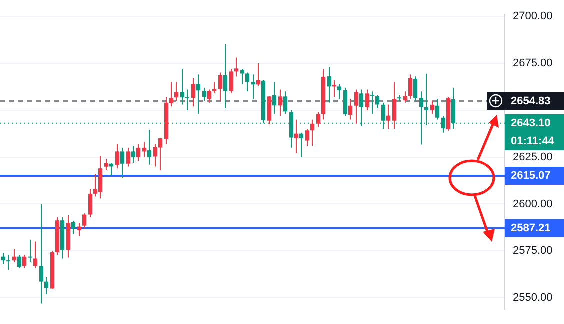  Describe the element at coordinates (531, 228) in the screenshot. I see `ref-line-label: 2587.21` at that location.